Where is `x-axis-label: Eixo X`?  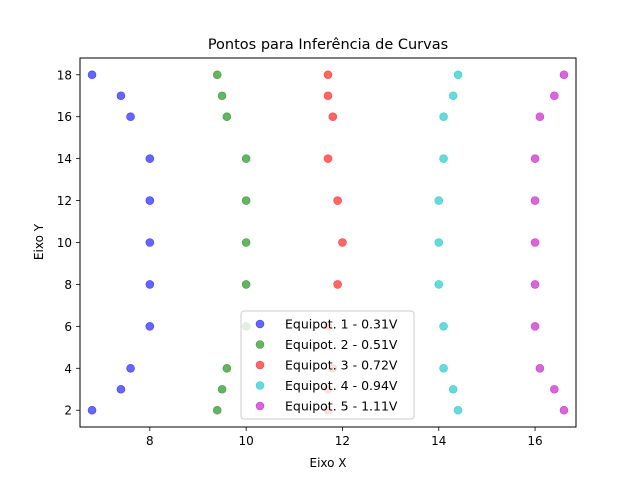 x-axis-label: Eixo X is located at coordinates (327, 463).